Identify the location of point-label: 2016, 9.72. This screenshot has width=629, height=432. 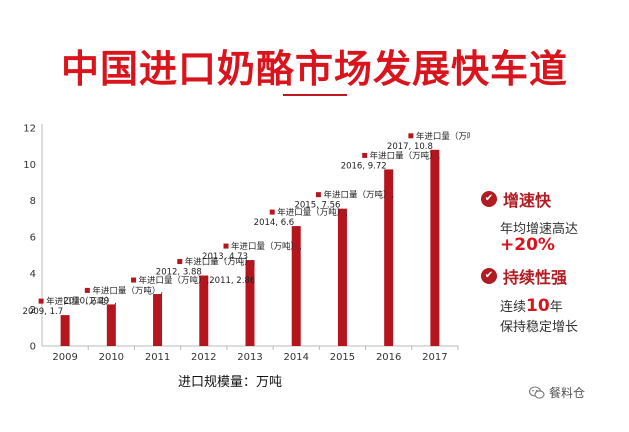
(364, 166).